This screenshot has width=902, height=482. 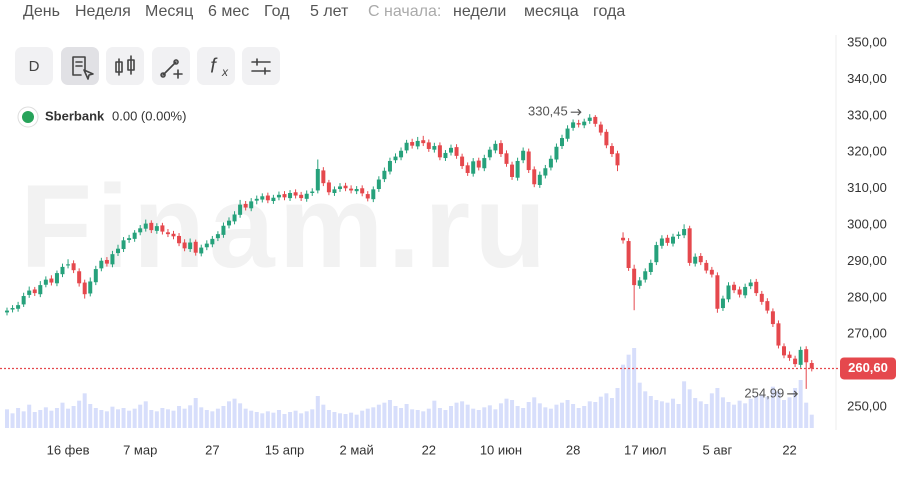 I want to click on extreme-label: 330,45, so click(x=548, y=111).